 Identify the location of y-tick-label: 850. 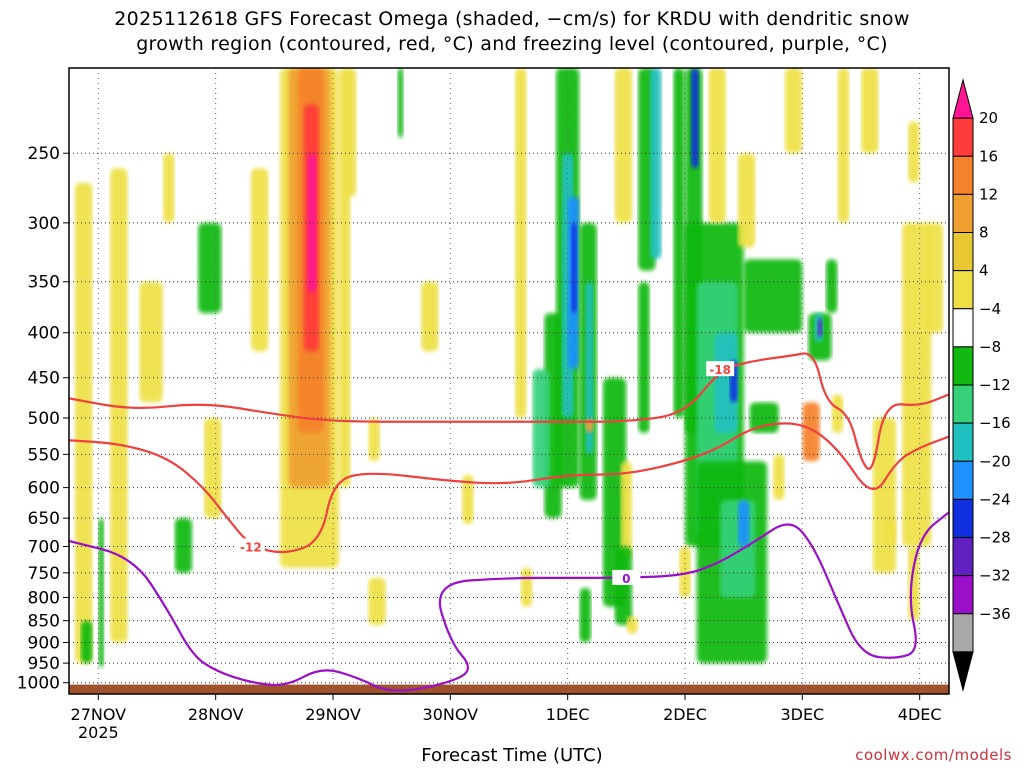
(44, 622).